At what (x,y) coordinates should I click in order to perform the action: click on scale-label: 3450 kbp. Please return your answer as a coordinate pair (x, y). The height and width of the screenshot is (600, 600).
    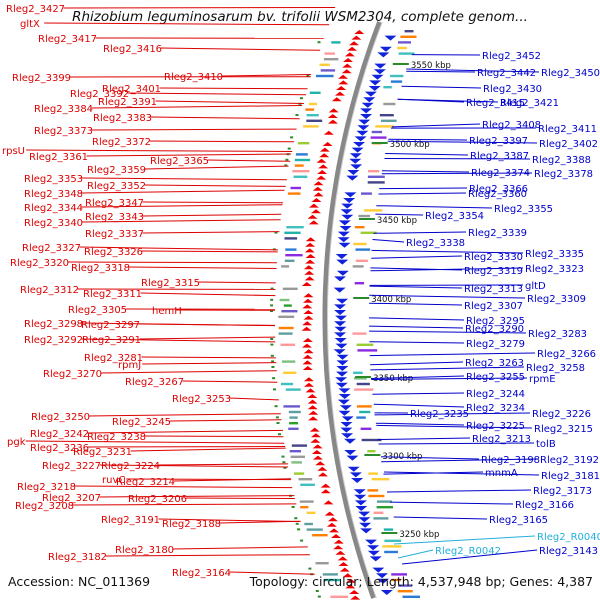
    Looking at the image, I should click on (397, 221).